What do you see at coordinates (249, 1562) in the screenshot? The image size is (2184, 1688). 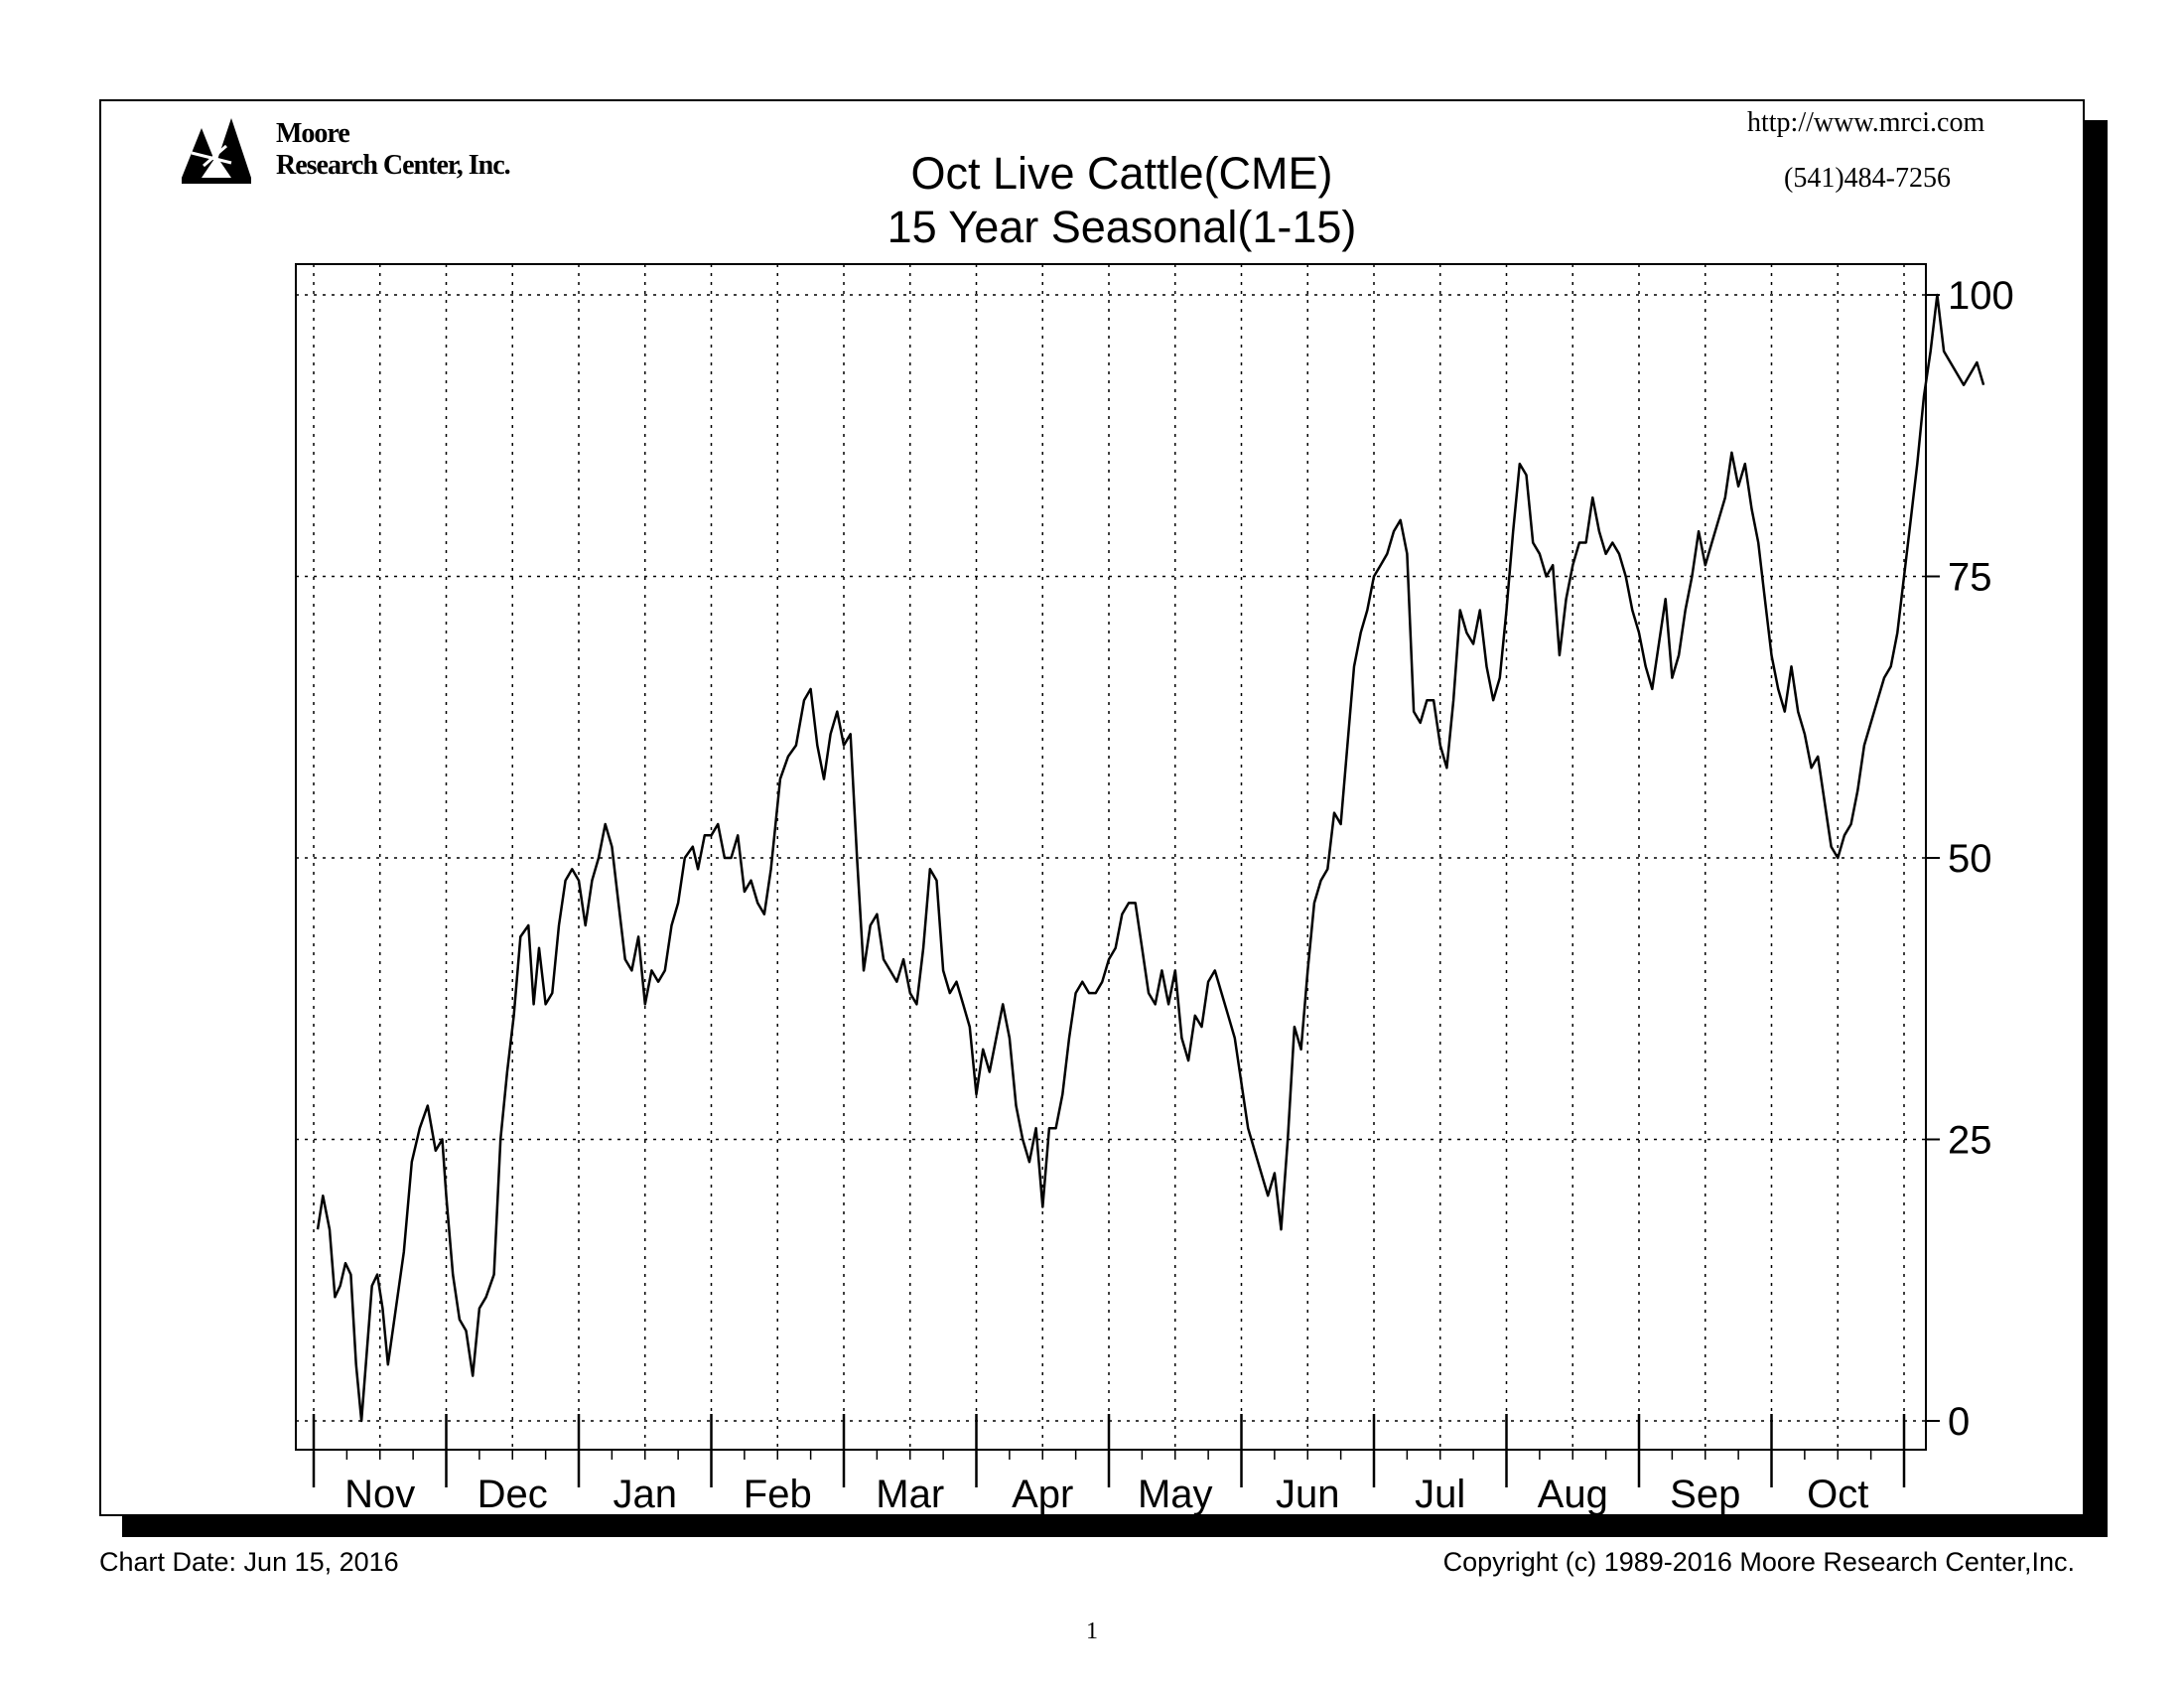 I see `chart-date: Chart Date: Jun 15, 2016` at bounding box center [249, 1562].